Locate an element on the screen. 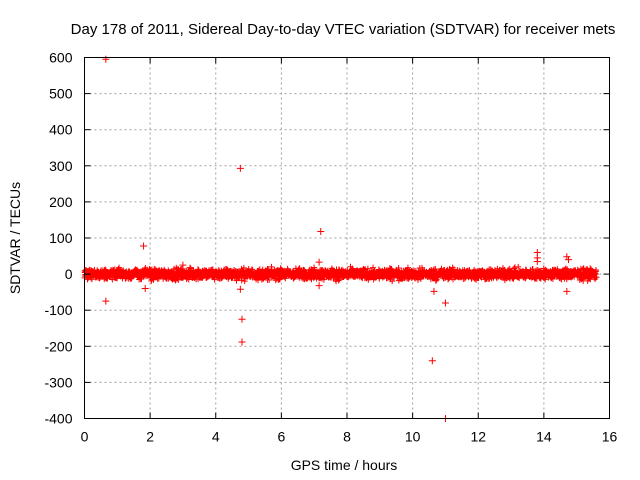 This screenshot has height=480, width=640. y-tick-label: 200 is located at coordinates (61, 202).